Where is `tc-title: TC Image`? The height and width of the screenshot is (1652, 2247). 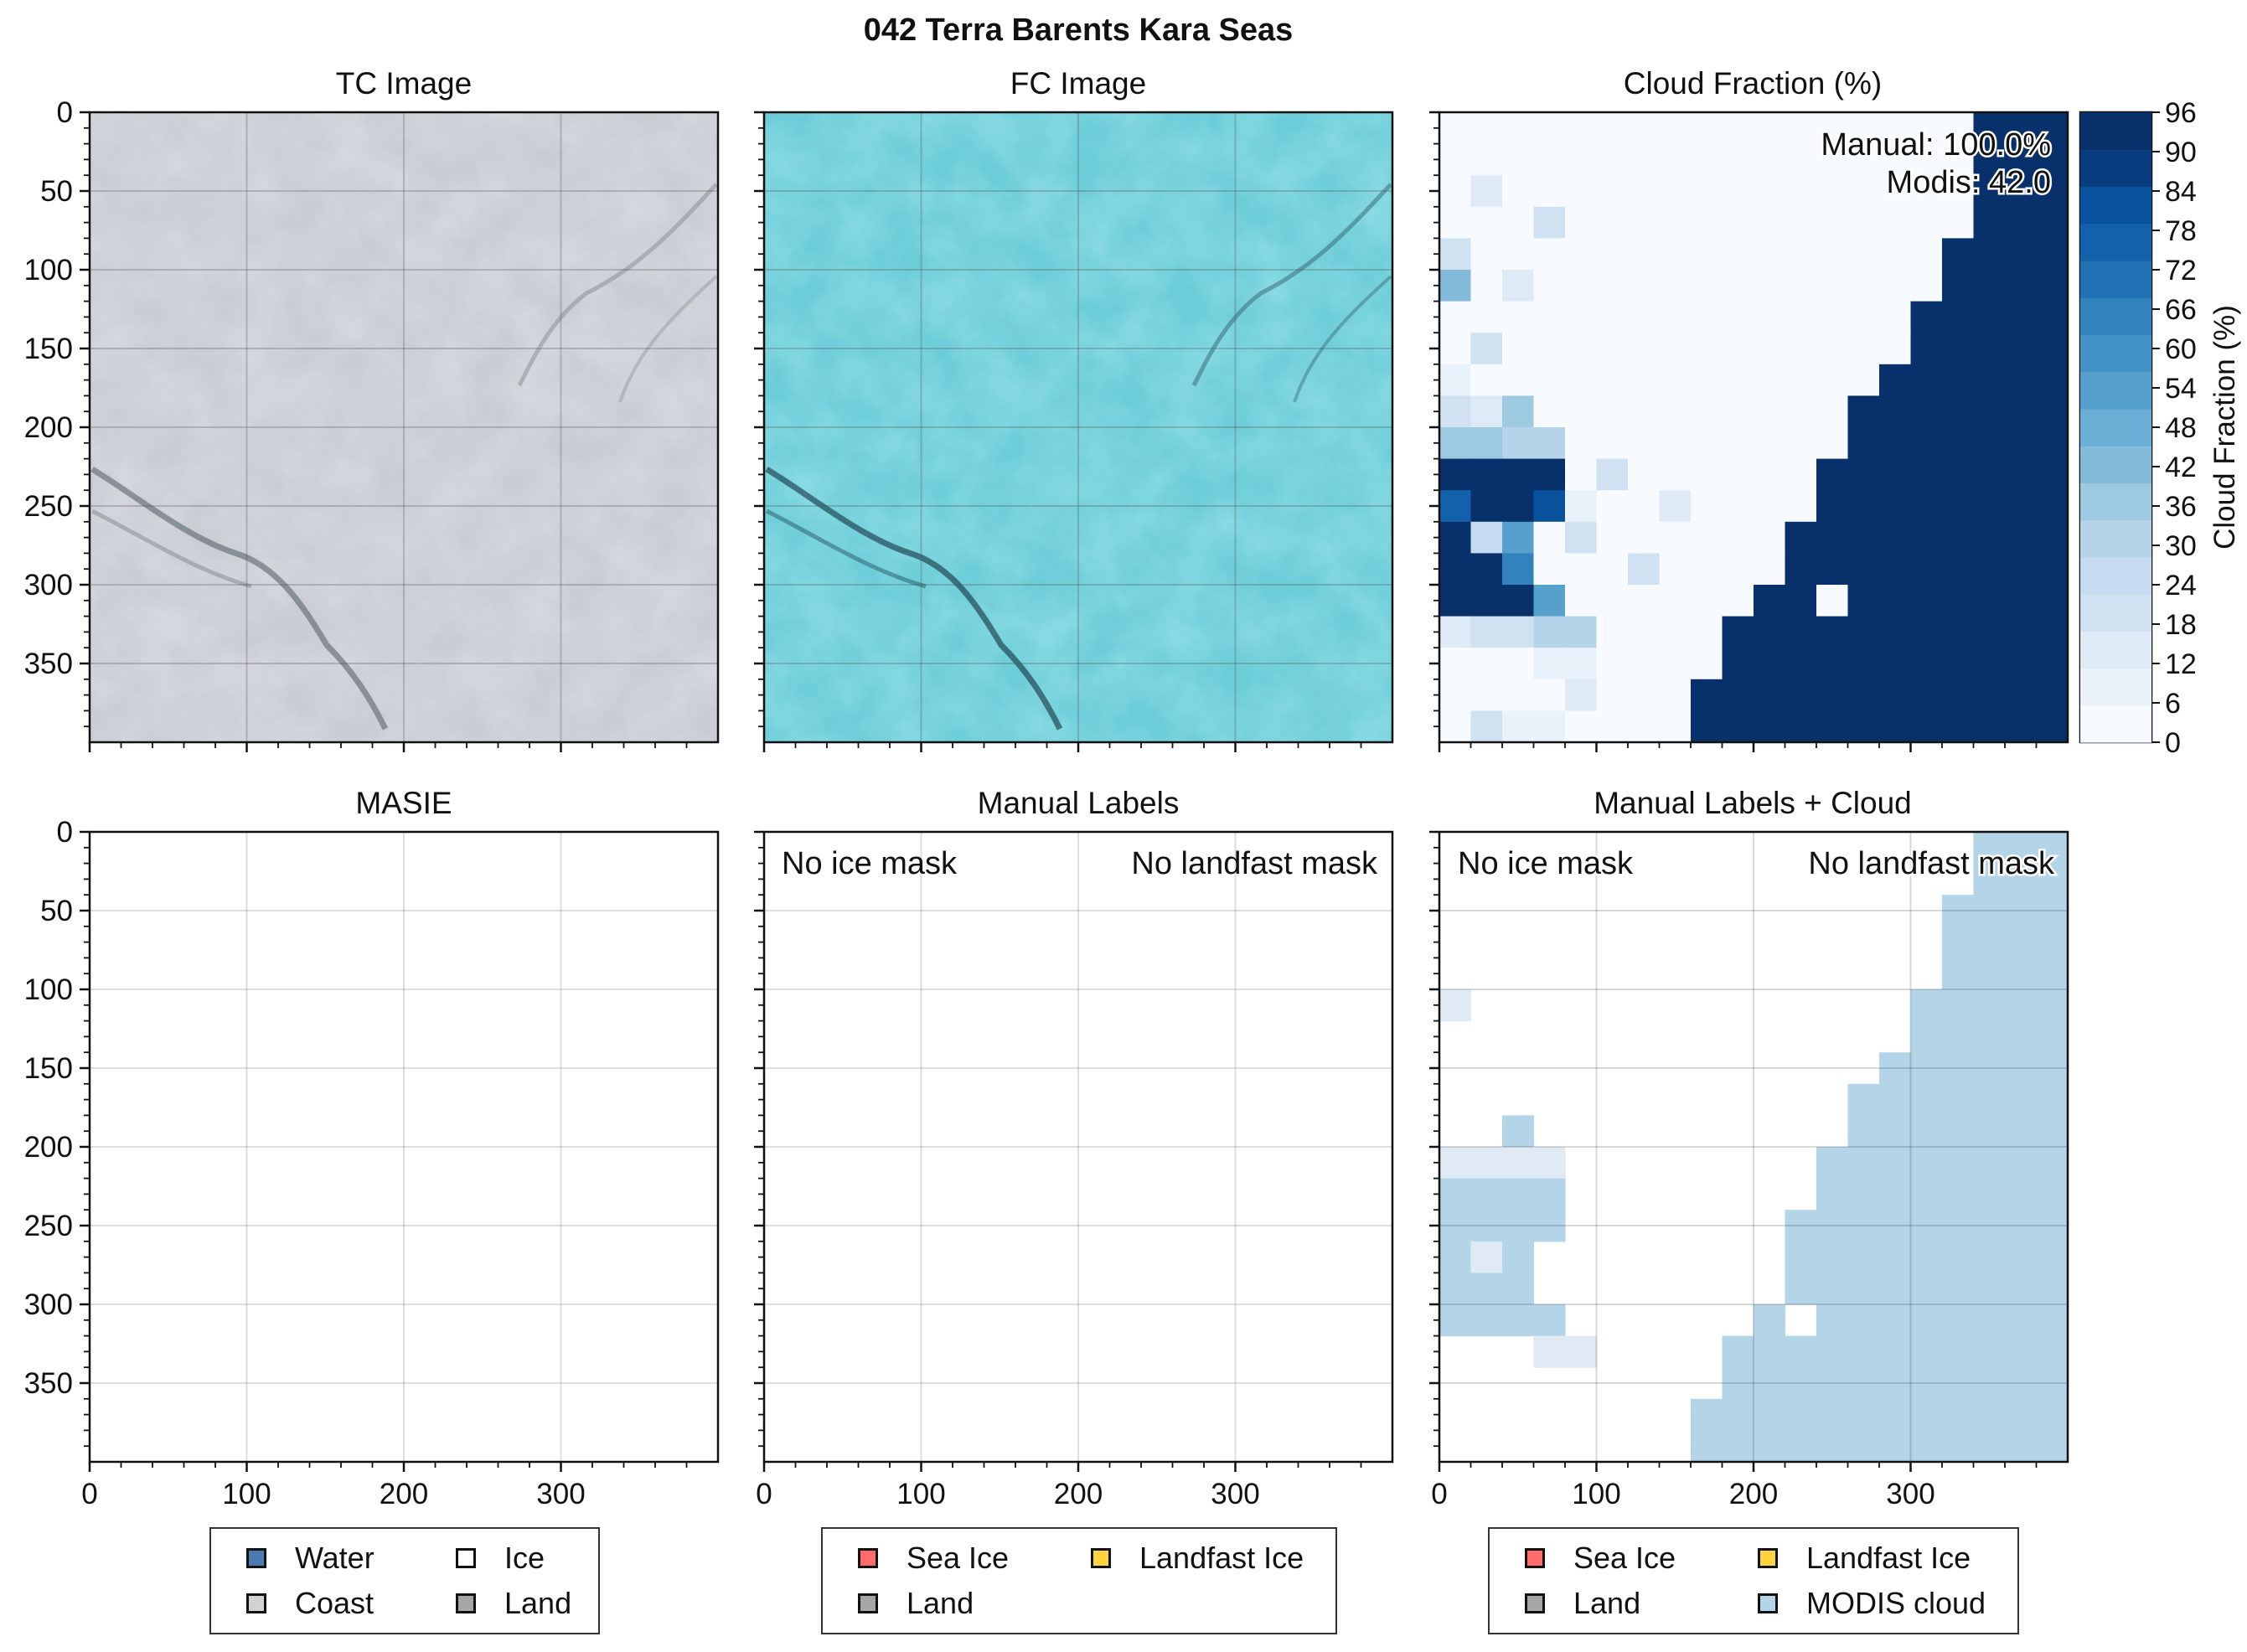
tc-title: TC Image is located at coordinates (404, 83).